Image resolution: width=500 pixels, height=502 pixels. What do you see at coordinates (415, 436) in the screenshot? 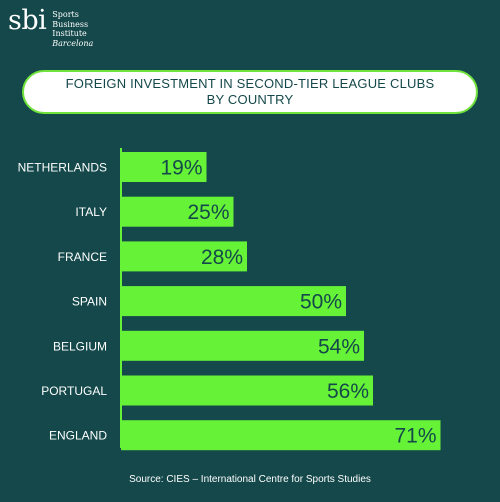
I see `value-label-england: 71%` at bounding box center [415, 436].